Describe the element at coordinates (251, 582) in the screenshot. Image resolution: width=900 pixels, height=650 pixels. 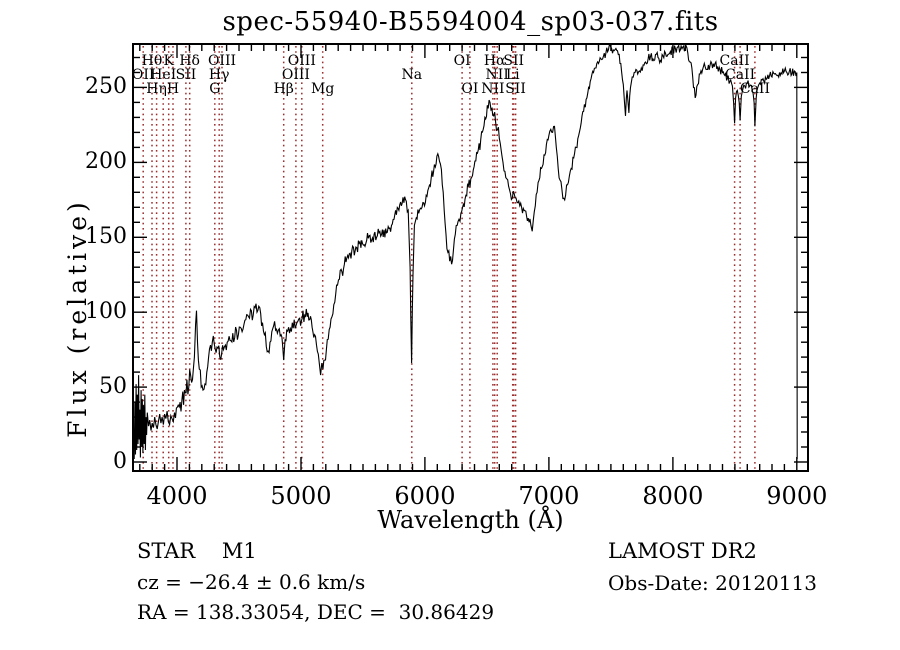
I see `cz-velocity-text: cz = −26.4 ± 0.6 km/s` at that location.